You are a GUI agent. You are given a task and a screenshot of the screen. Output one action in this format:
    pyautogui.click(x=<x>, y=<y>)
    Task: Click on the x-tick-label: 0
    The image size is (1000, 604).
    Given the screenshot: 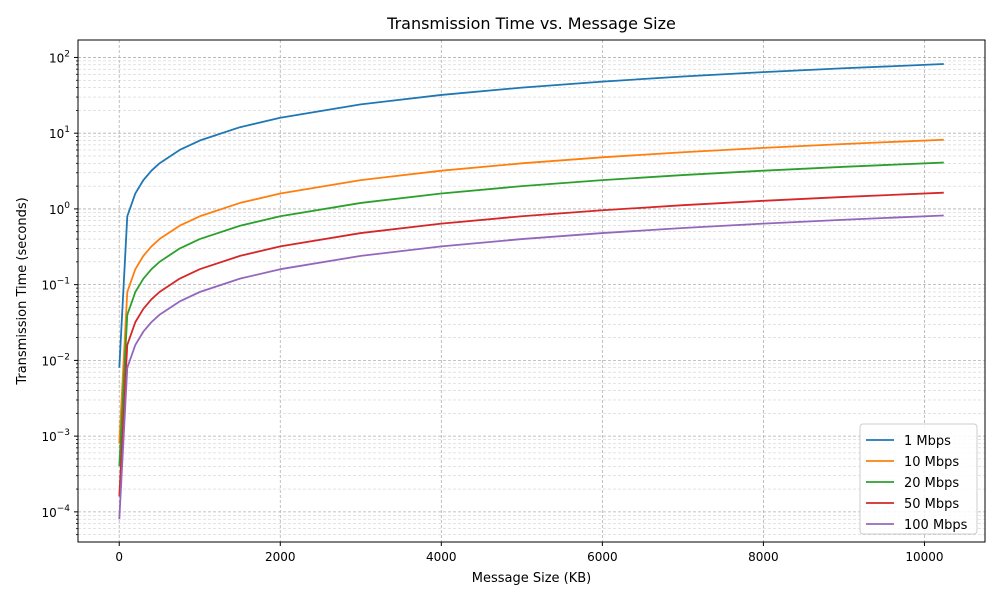 What is the action you would take?
    pyautogui.click(x=119, y=557)
    